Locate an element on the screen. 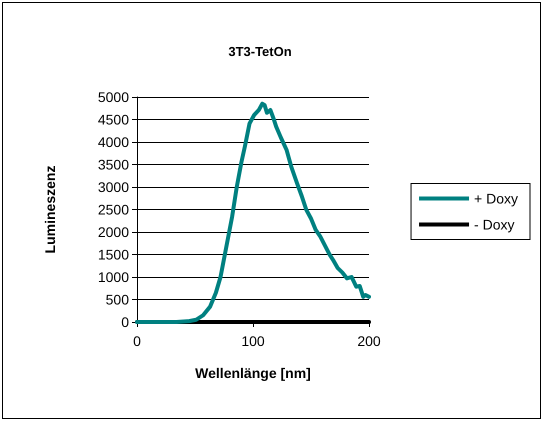 This screenshot has width=545, height=423. x-axis-title: Wellenlänge [nm] is located at coordinates (253, 373).